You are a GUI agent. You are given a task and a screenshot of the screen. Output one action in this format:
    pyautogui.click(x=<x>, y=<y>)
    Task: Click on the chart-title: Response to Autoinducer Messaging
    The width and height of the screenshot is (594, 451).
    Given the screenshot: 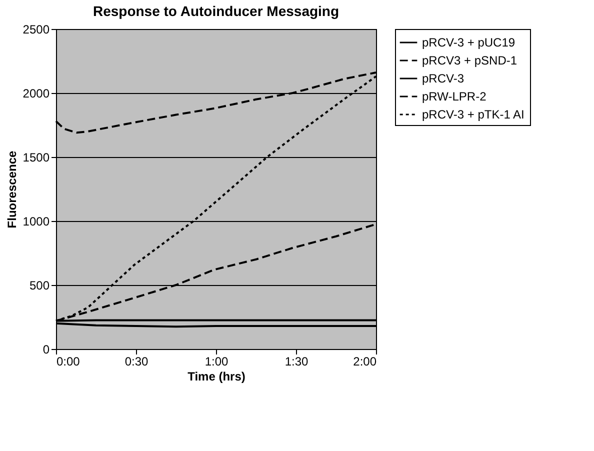 What is the action you would take?
    pyautogui.click(x=216, y=11)
    